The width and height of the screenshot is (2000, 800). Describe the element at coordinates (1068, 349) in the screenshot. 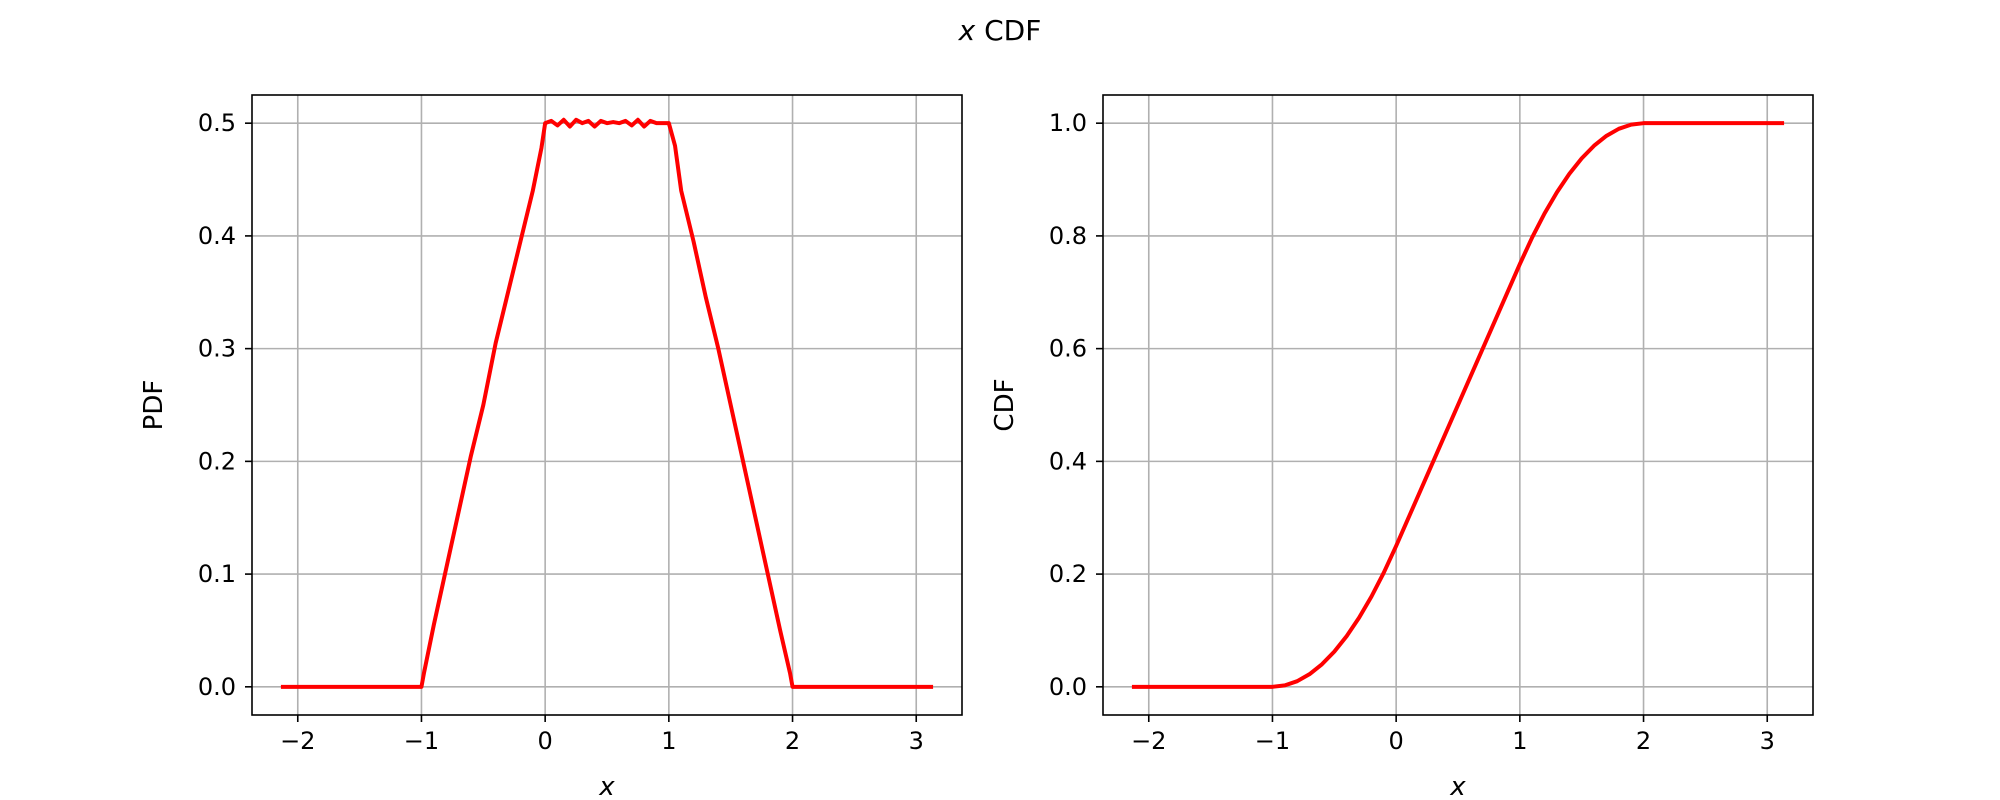

I see `y-tick-label: 0.6` at that location.